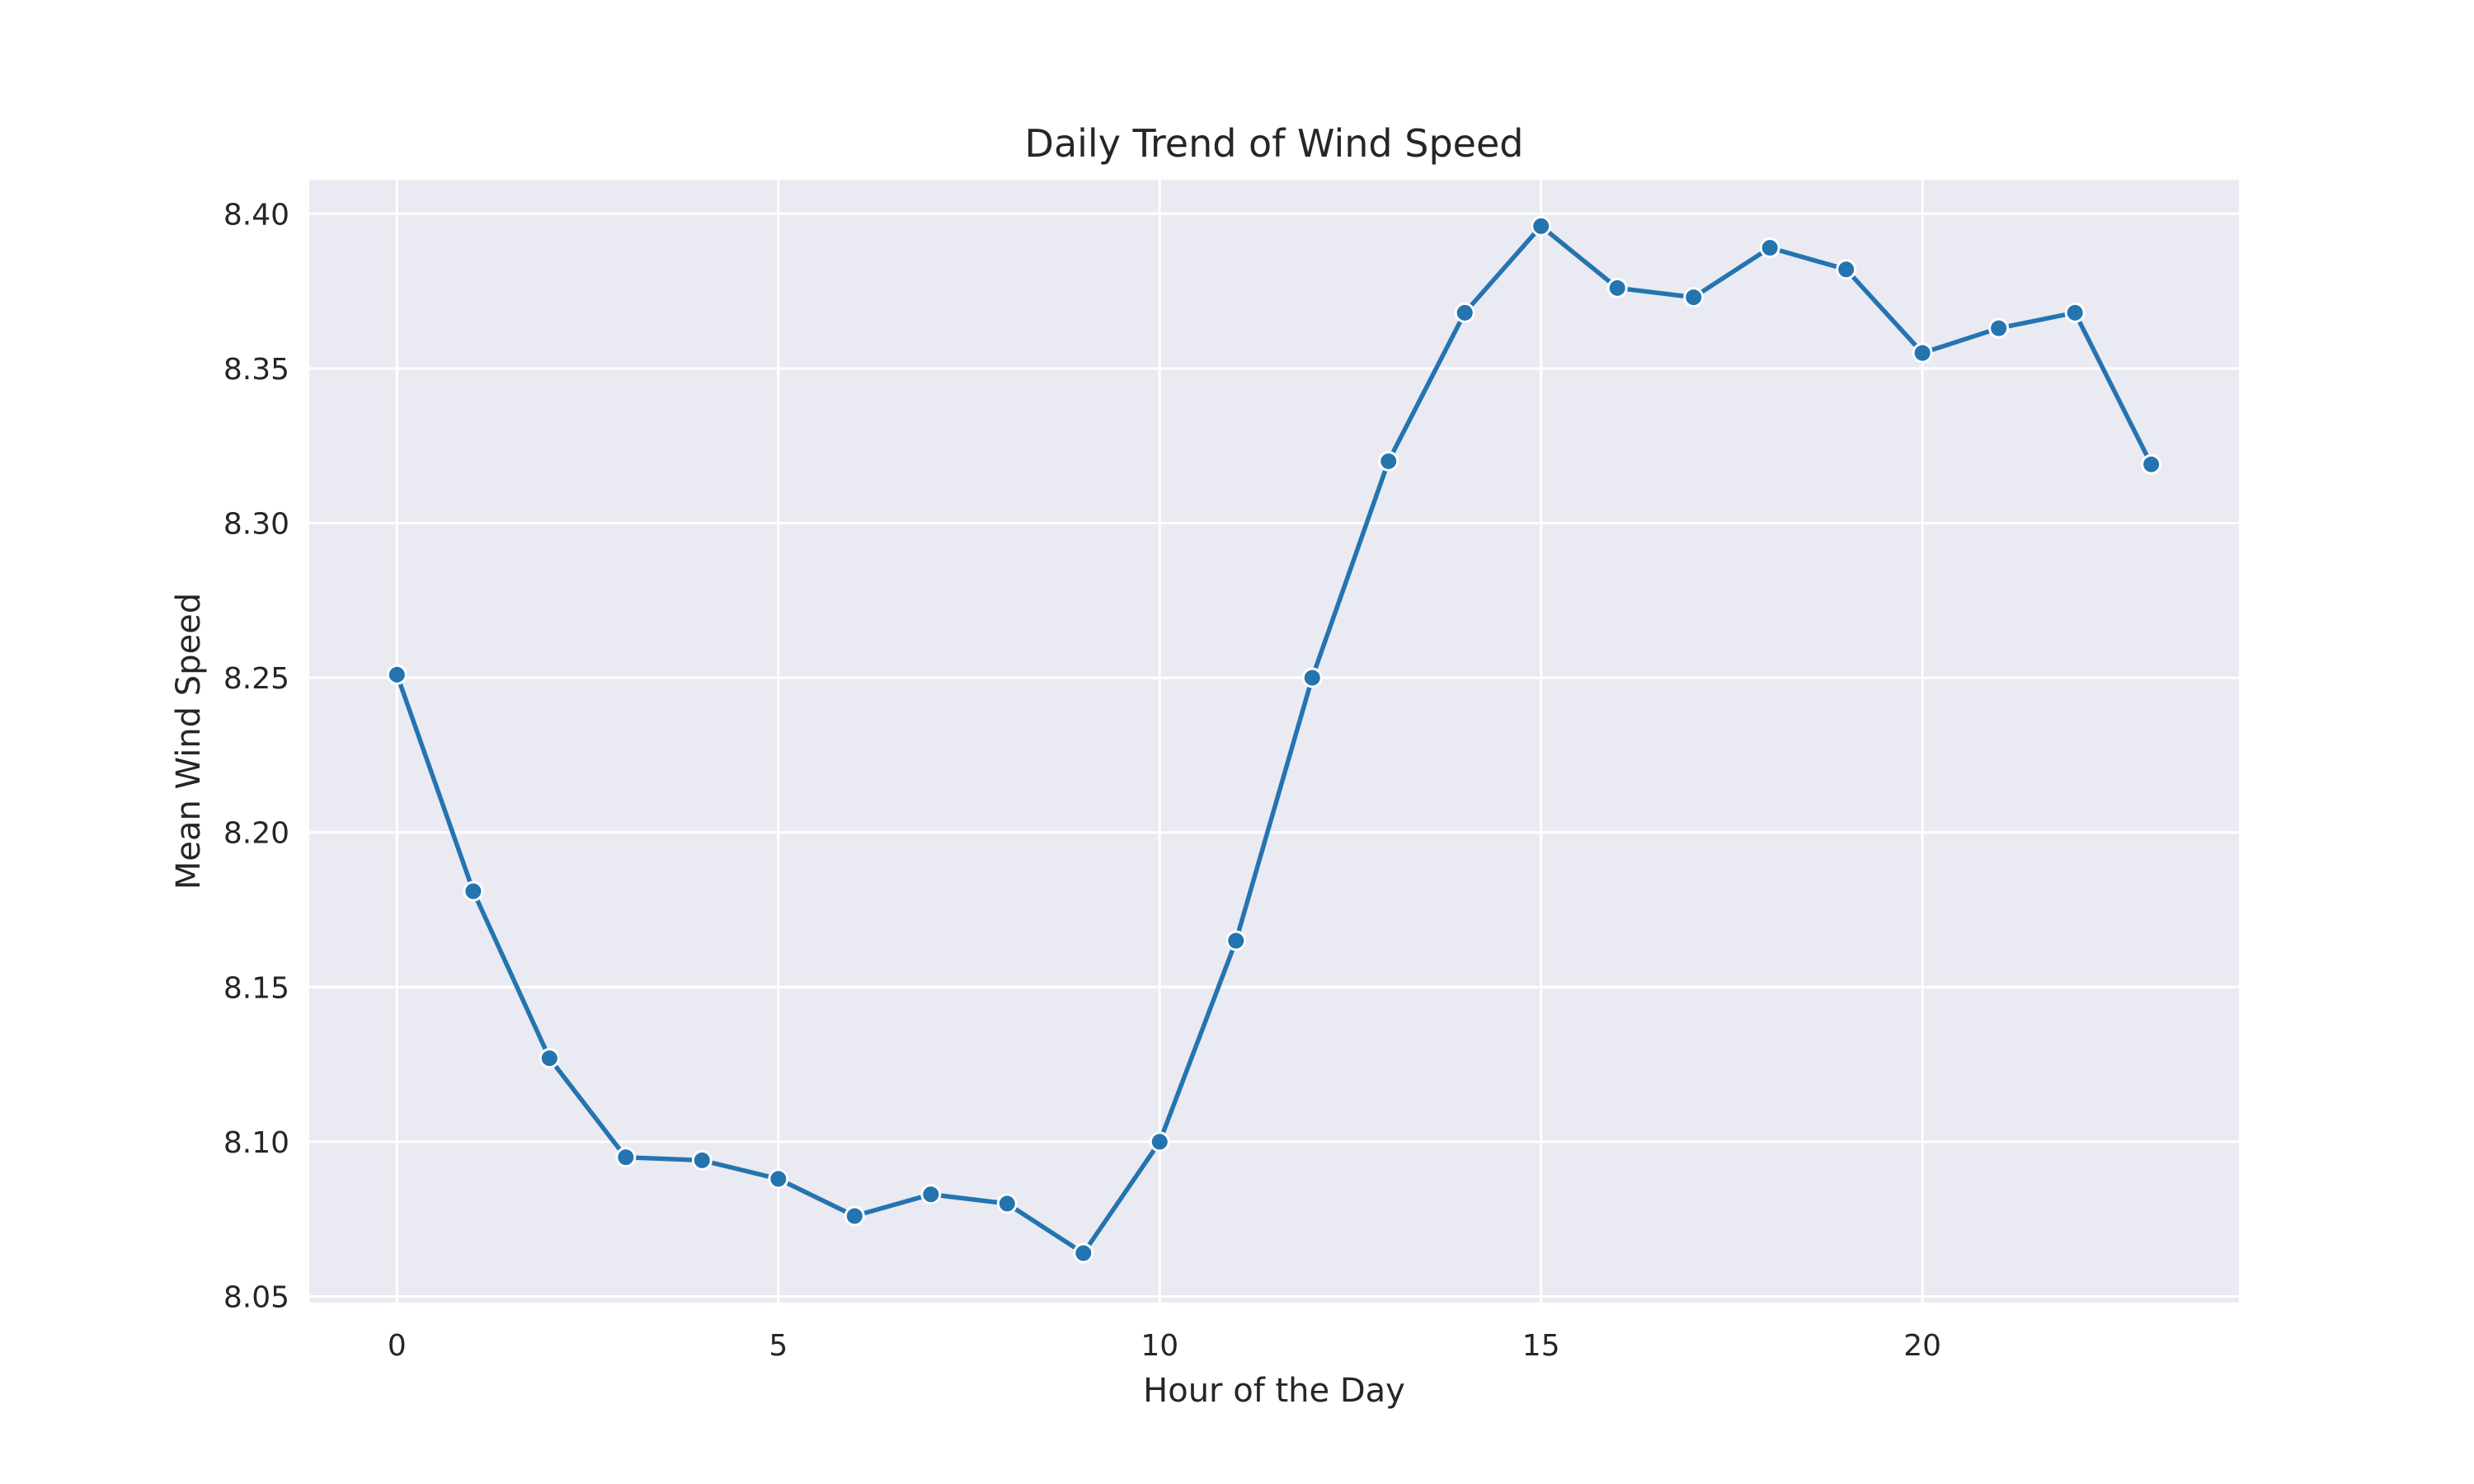  I want to click on y-tick-label: 8.30, so click(256, 524).